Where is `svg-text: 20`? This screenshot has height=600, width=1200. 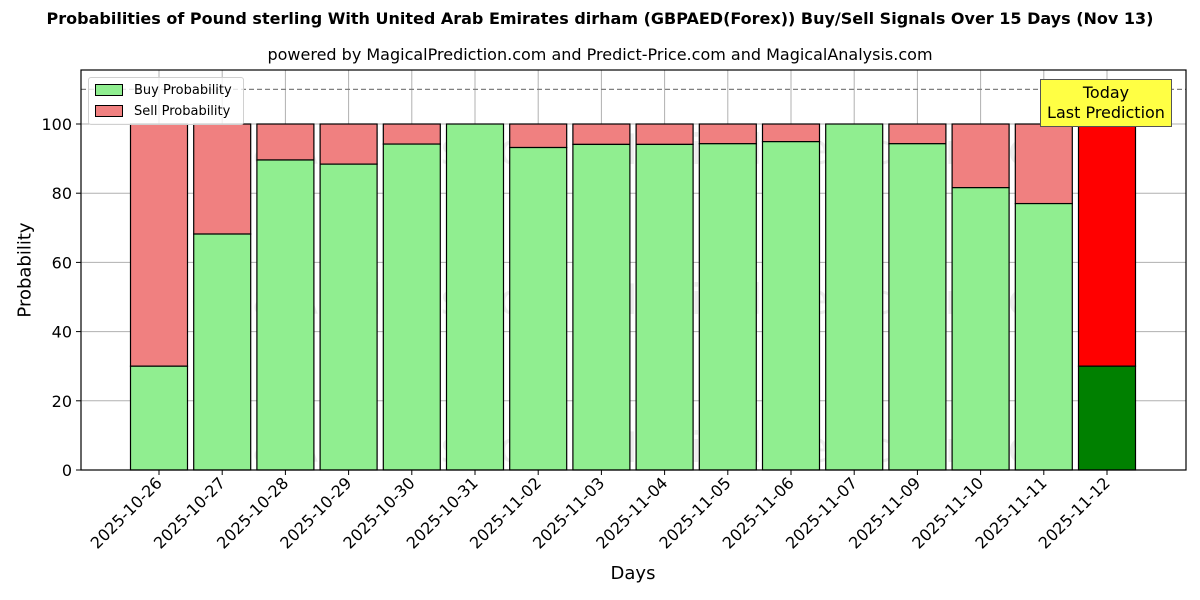
svg-text: 20 is located at coordinates (62, 401).